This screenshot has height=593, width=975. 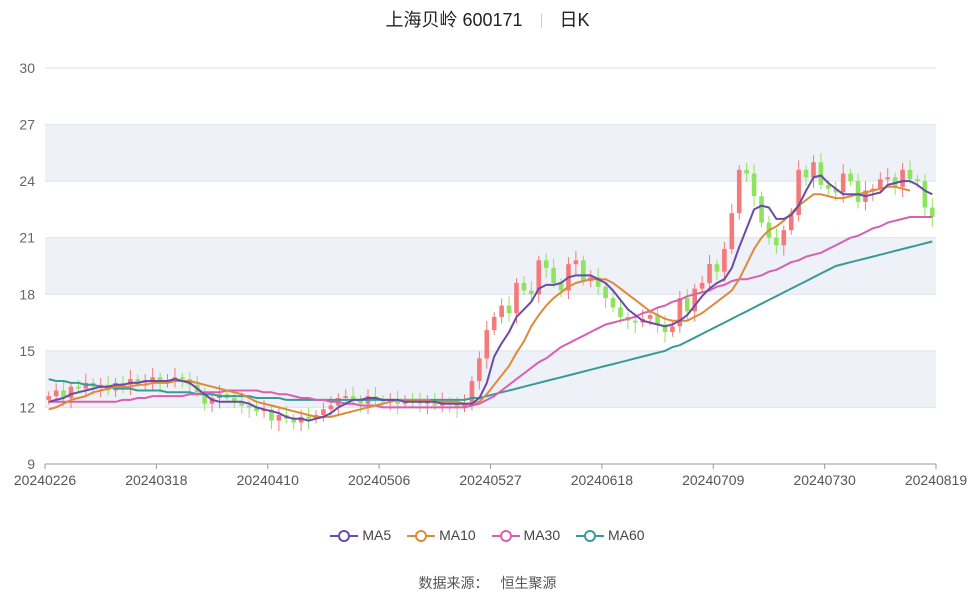 I want to click on y-tick-label: 30, so click(x=27, y=68).